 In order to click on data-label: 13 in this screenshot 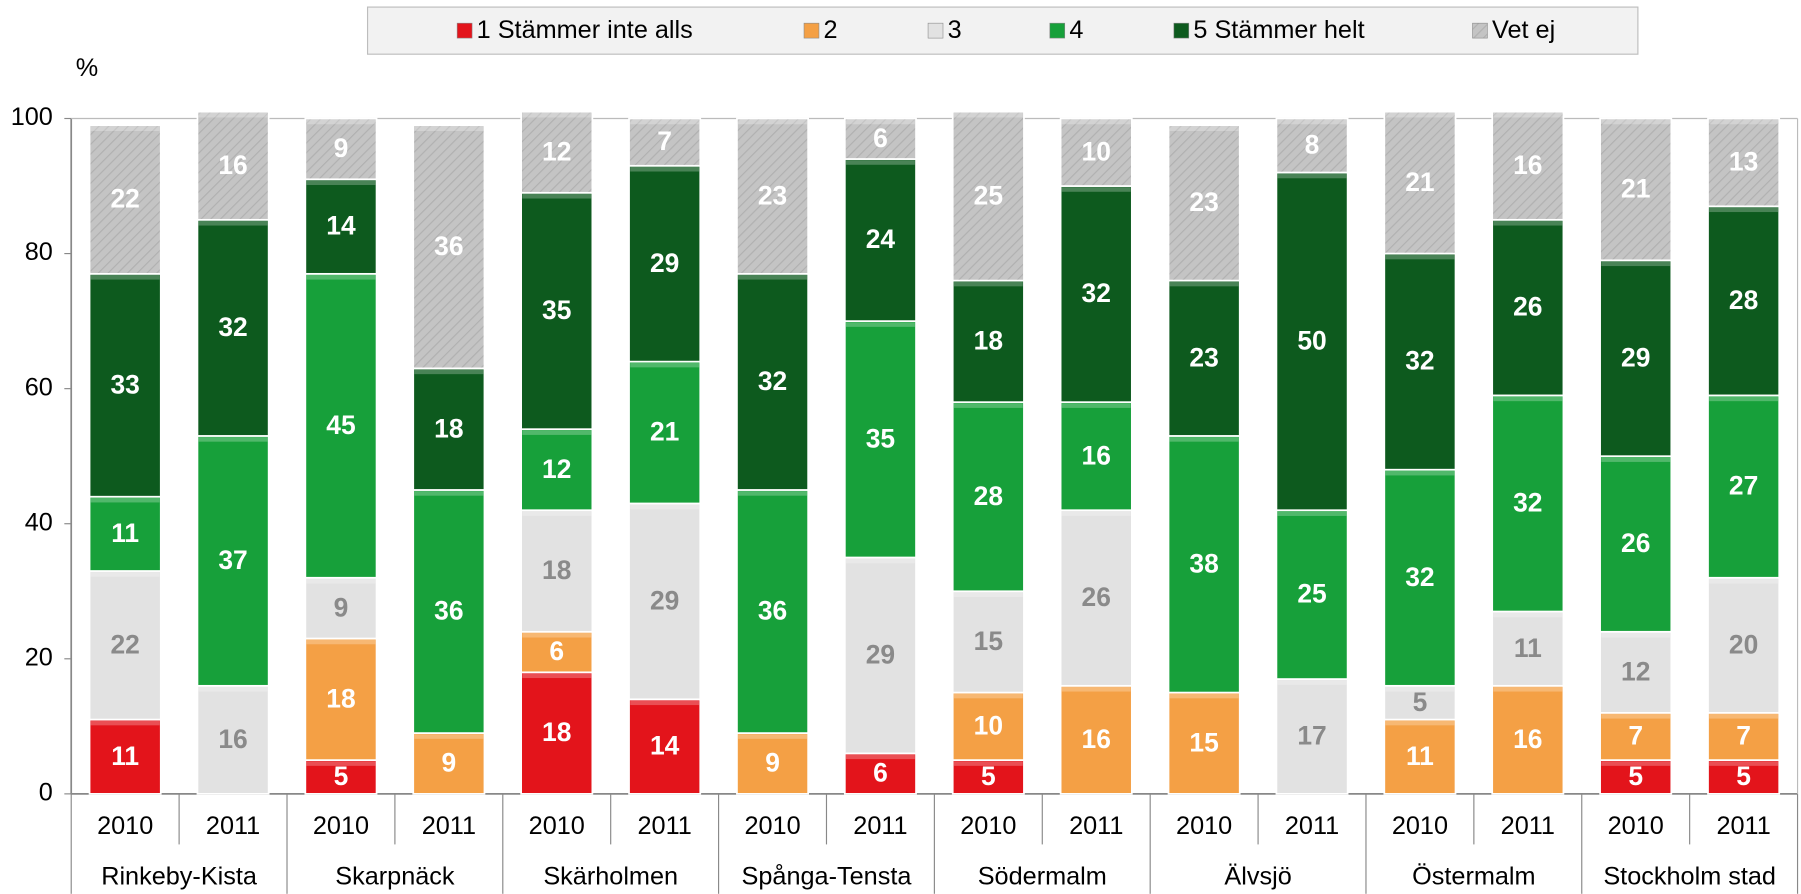, I will do `click(1743, 162)`.